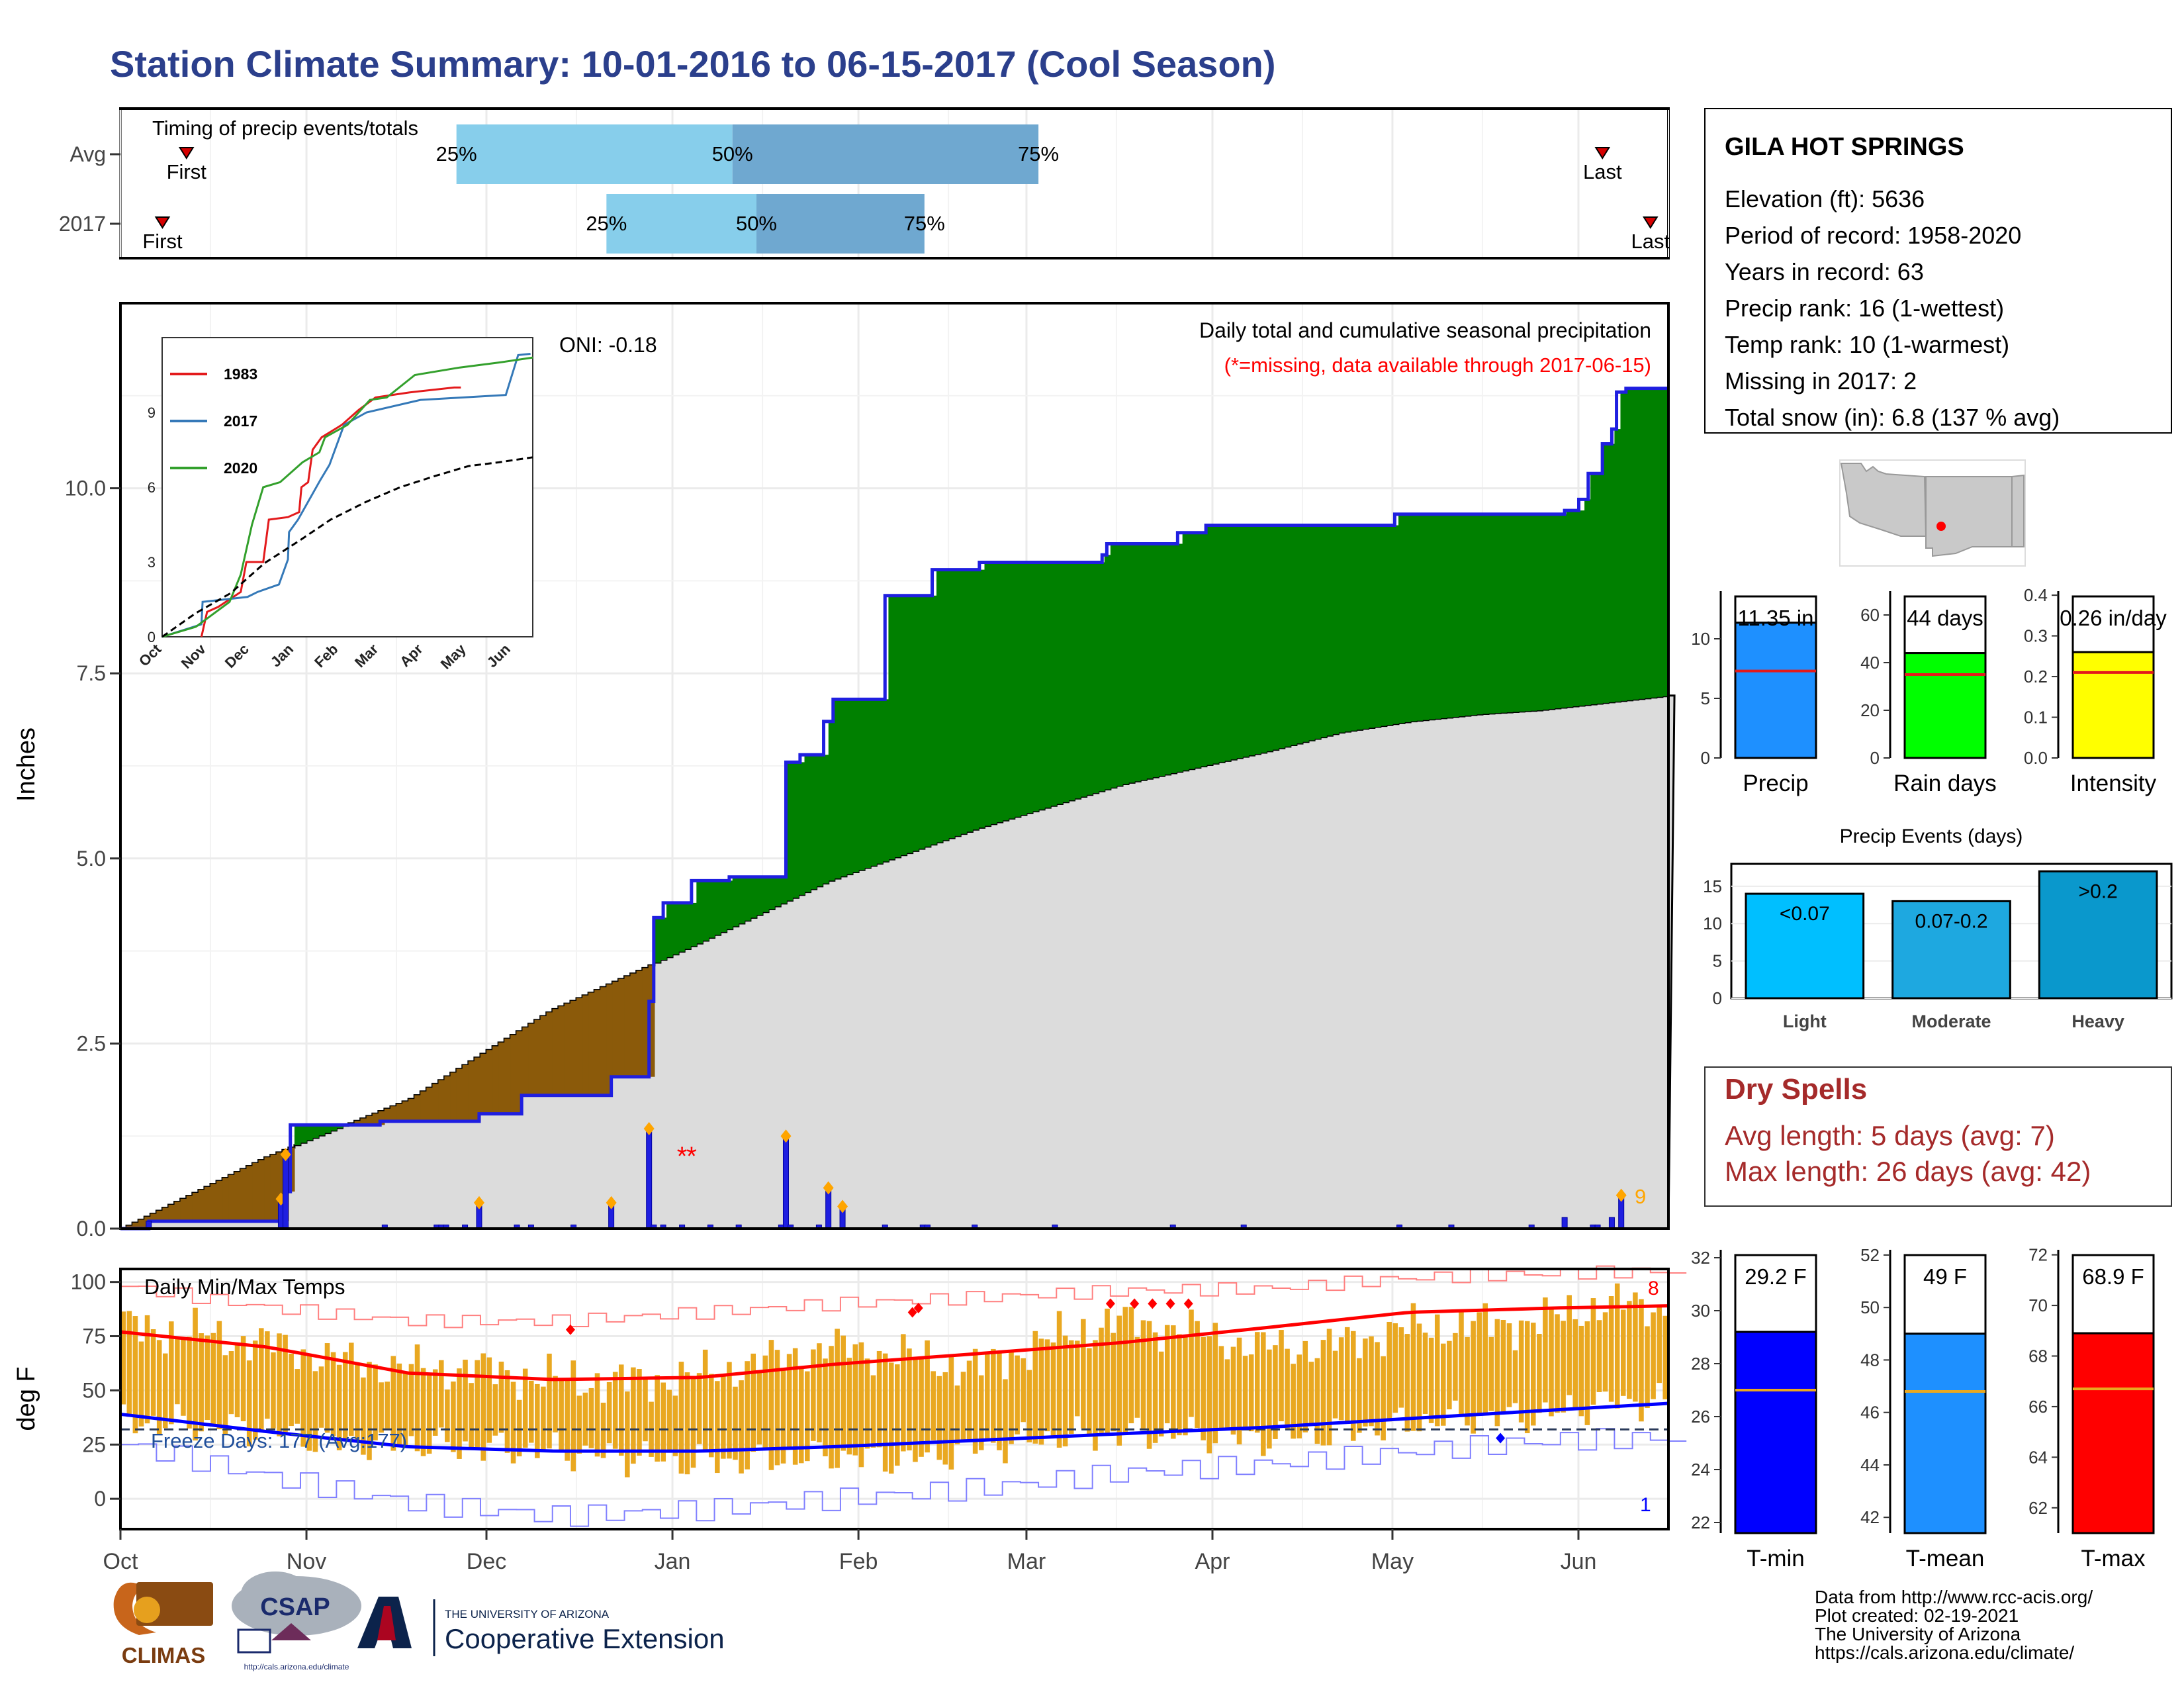  Describe the element at coordinates (1951, 921) in the screenshot. I see `events-bar-label: 0.07-0.2` at that location.